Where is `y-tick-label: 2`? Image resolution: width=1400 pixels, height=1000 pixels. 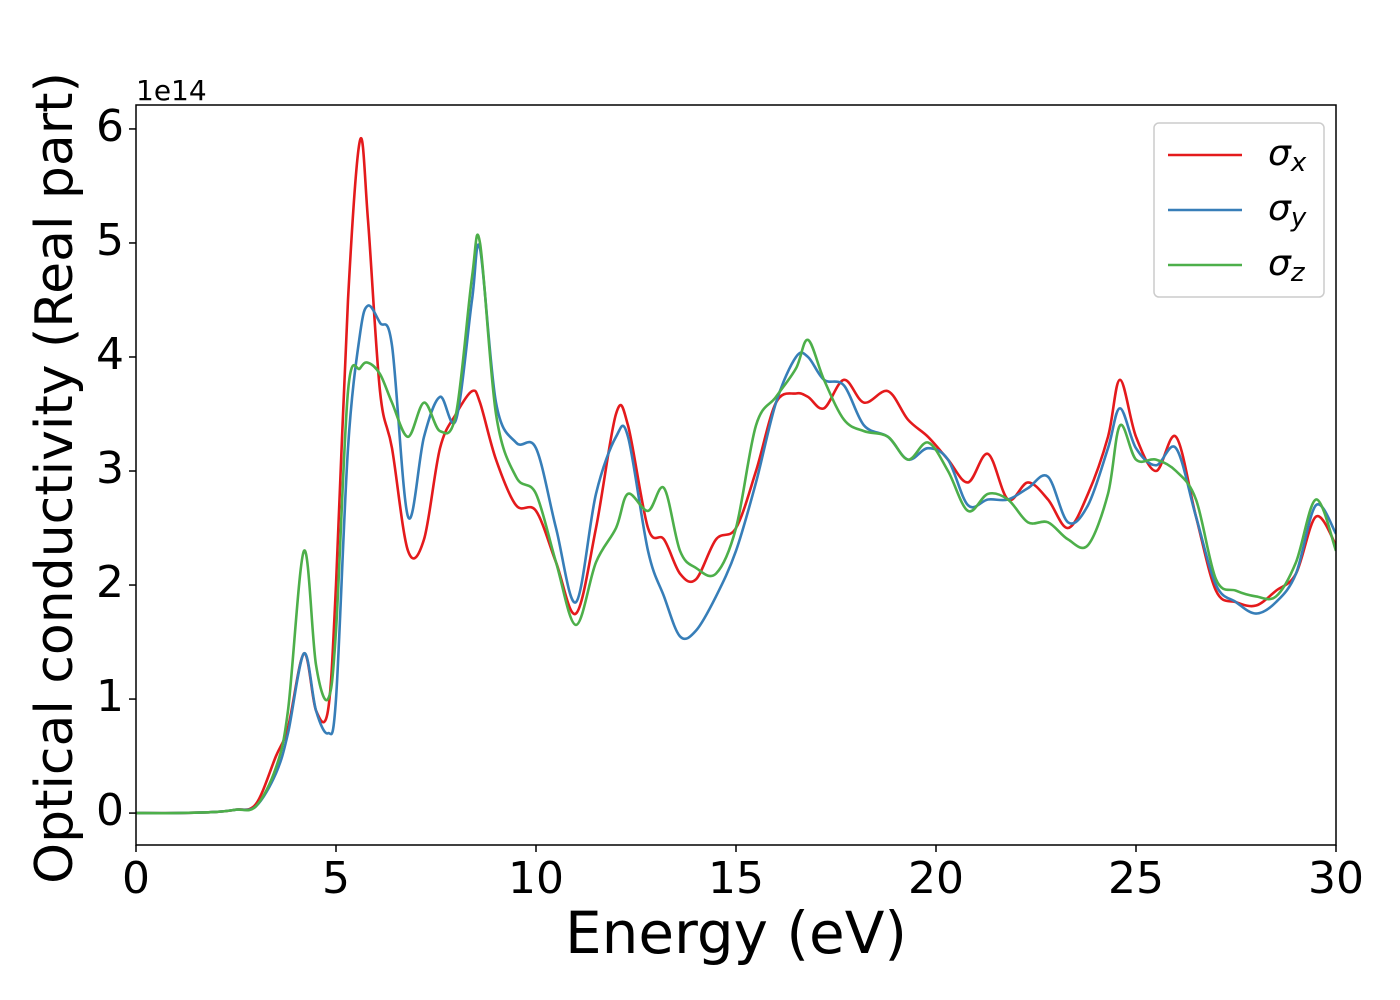 y-tick-label: 2 is located at coordinates (110, 582).